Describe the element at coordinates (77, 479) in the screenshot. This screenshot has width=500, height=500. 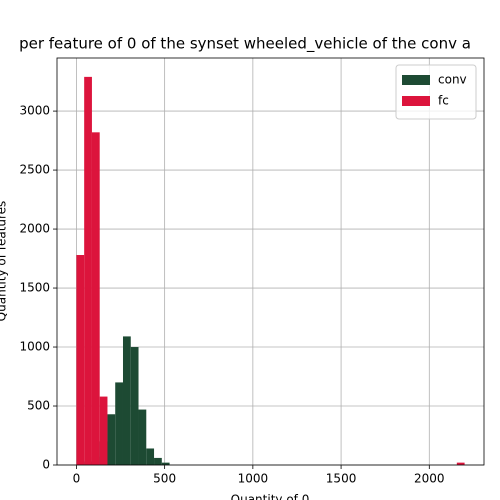
I see `x-tick-label: 0` at that location.